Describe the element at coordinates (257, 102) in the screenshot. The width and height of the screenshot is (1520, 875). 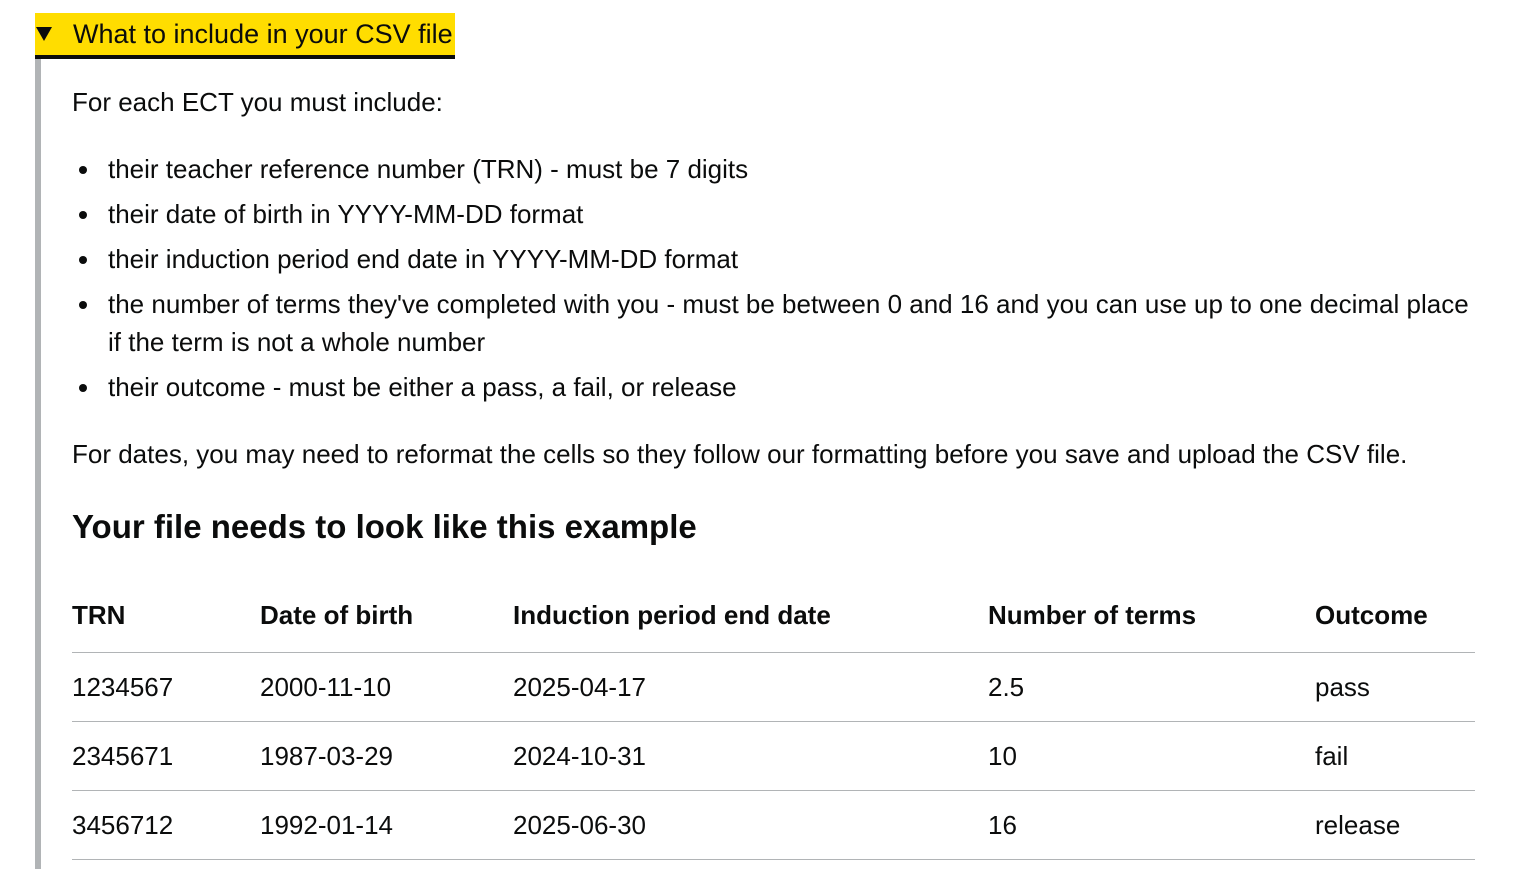
I see `intro-text: For each ECT you must include:` at that location.